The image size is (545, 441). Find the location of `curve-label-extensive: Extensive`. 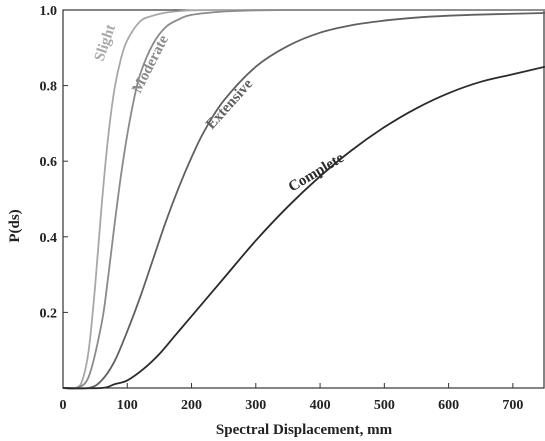

curve-label-extensive: Extensive is located at coordinates (229, 104).